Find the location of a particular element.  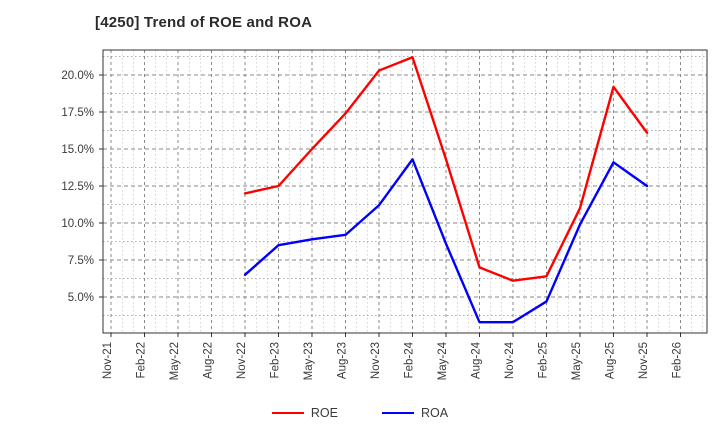

legend-item-roe: ROE is located at coordinates (304, 413).